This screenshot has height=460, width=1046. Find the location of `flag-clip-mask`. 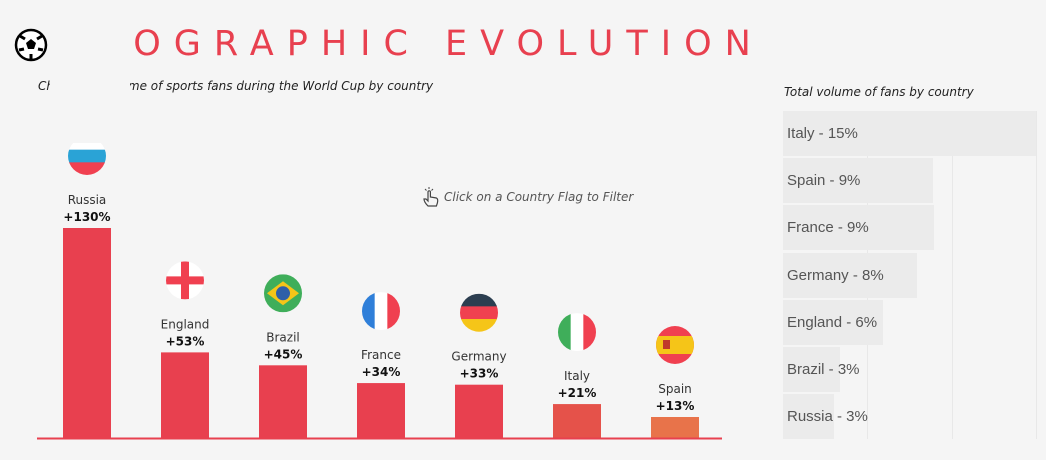

flag-clip-mask is located at coordinates (90, 71).